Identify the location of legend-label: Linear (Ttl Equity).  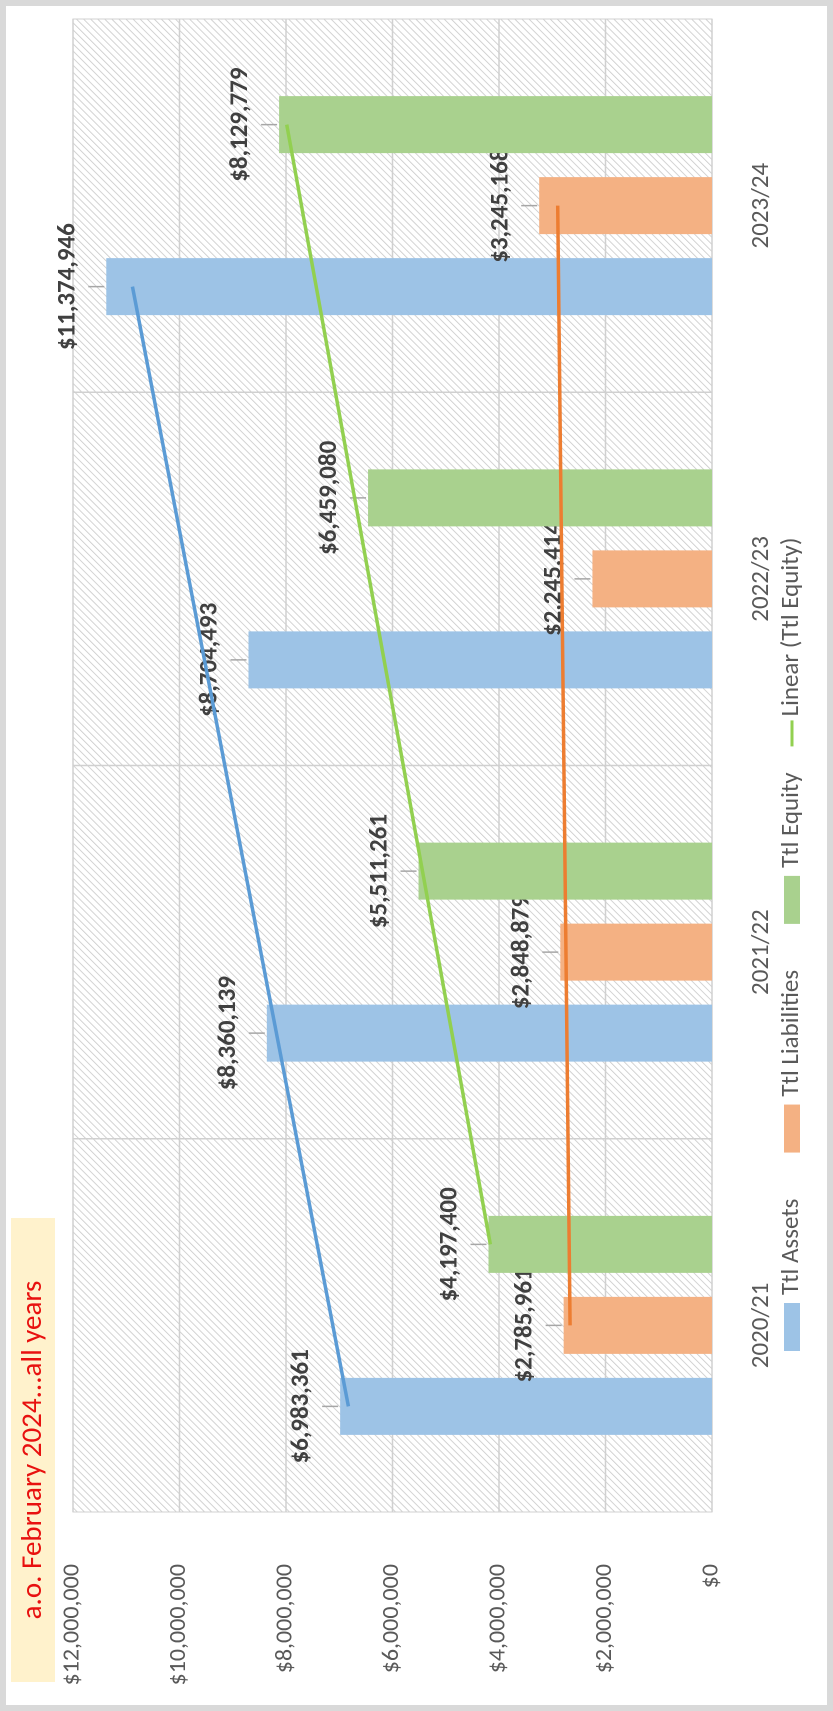
(789, 627).